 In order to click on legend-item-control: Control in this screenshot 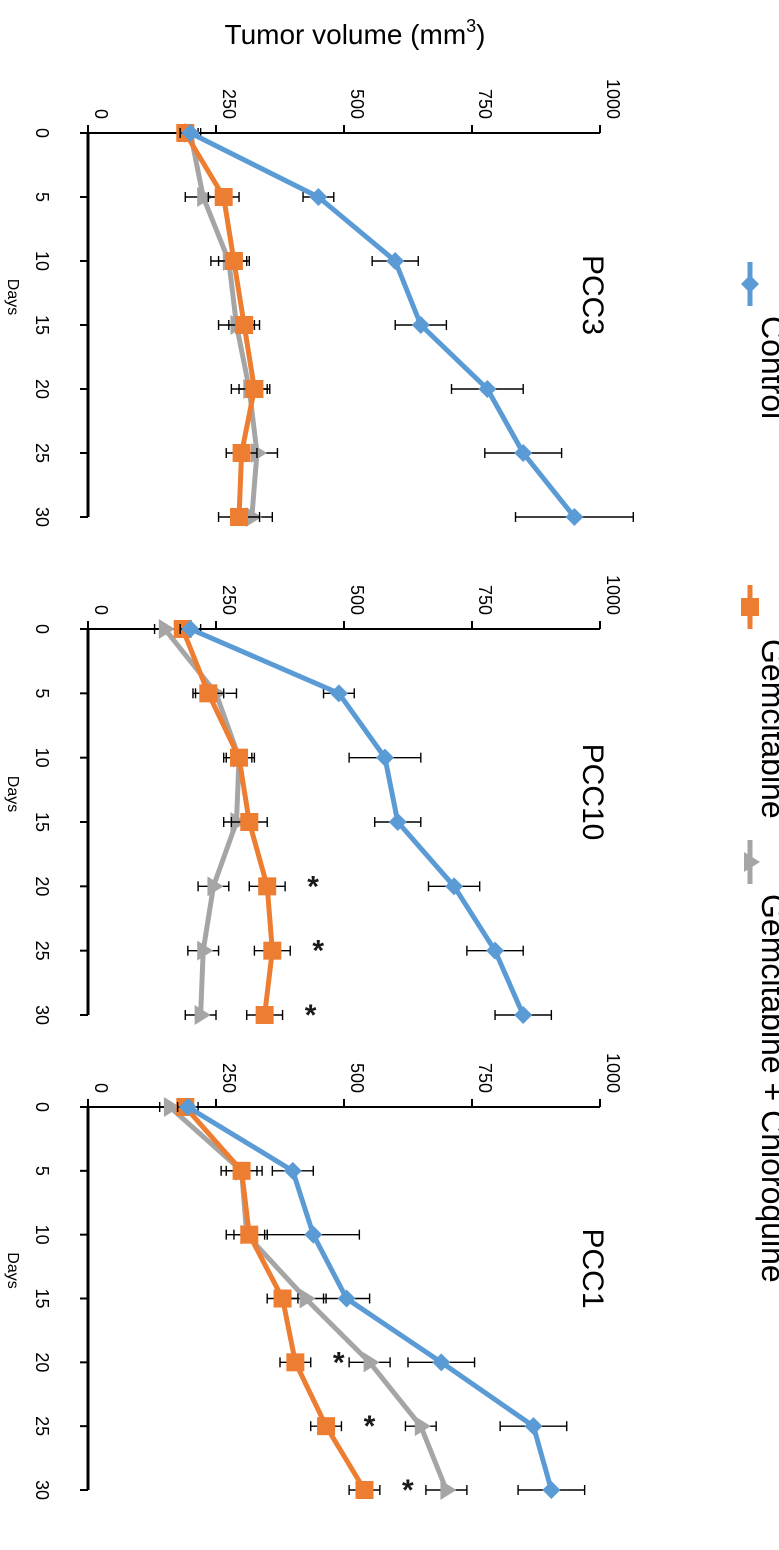, I will do `click(760, 340)`.